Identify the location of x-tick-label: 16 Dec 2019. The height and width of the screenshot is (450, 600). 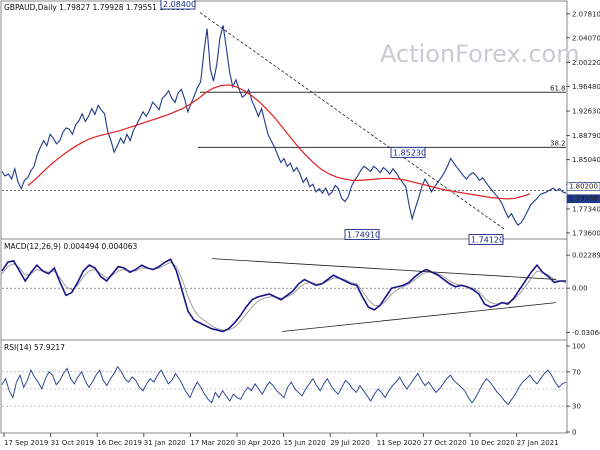
(119, 443).